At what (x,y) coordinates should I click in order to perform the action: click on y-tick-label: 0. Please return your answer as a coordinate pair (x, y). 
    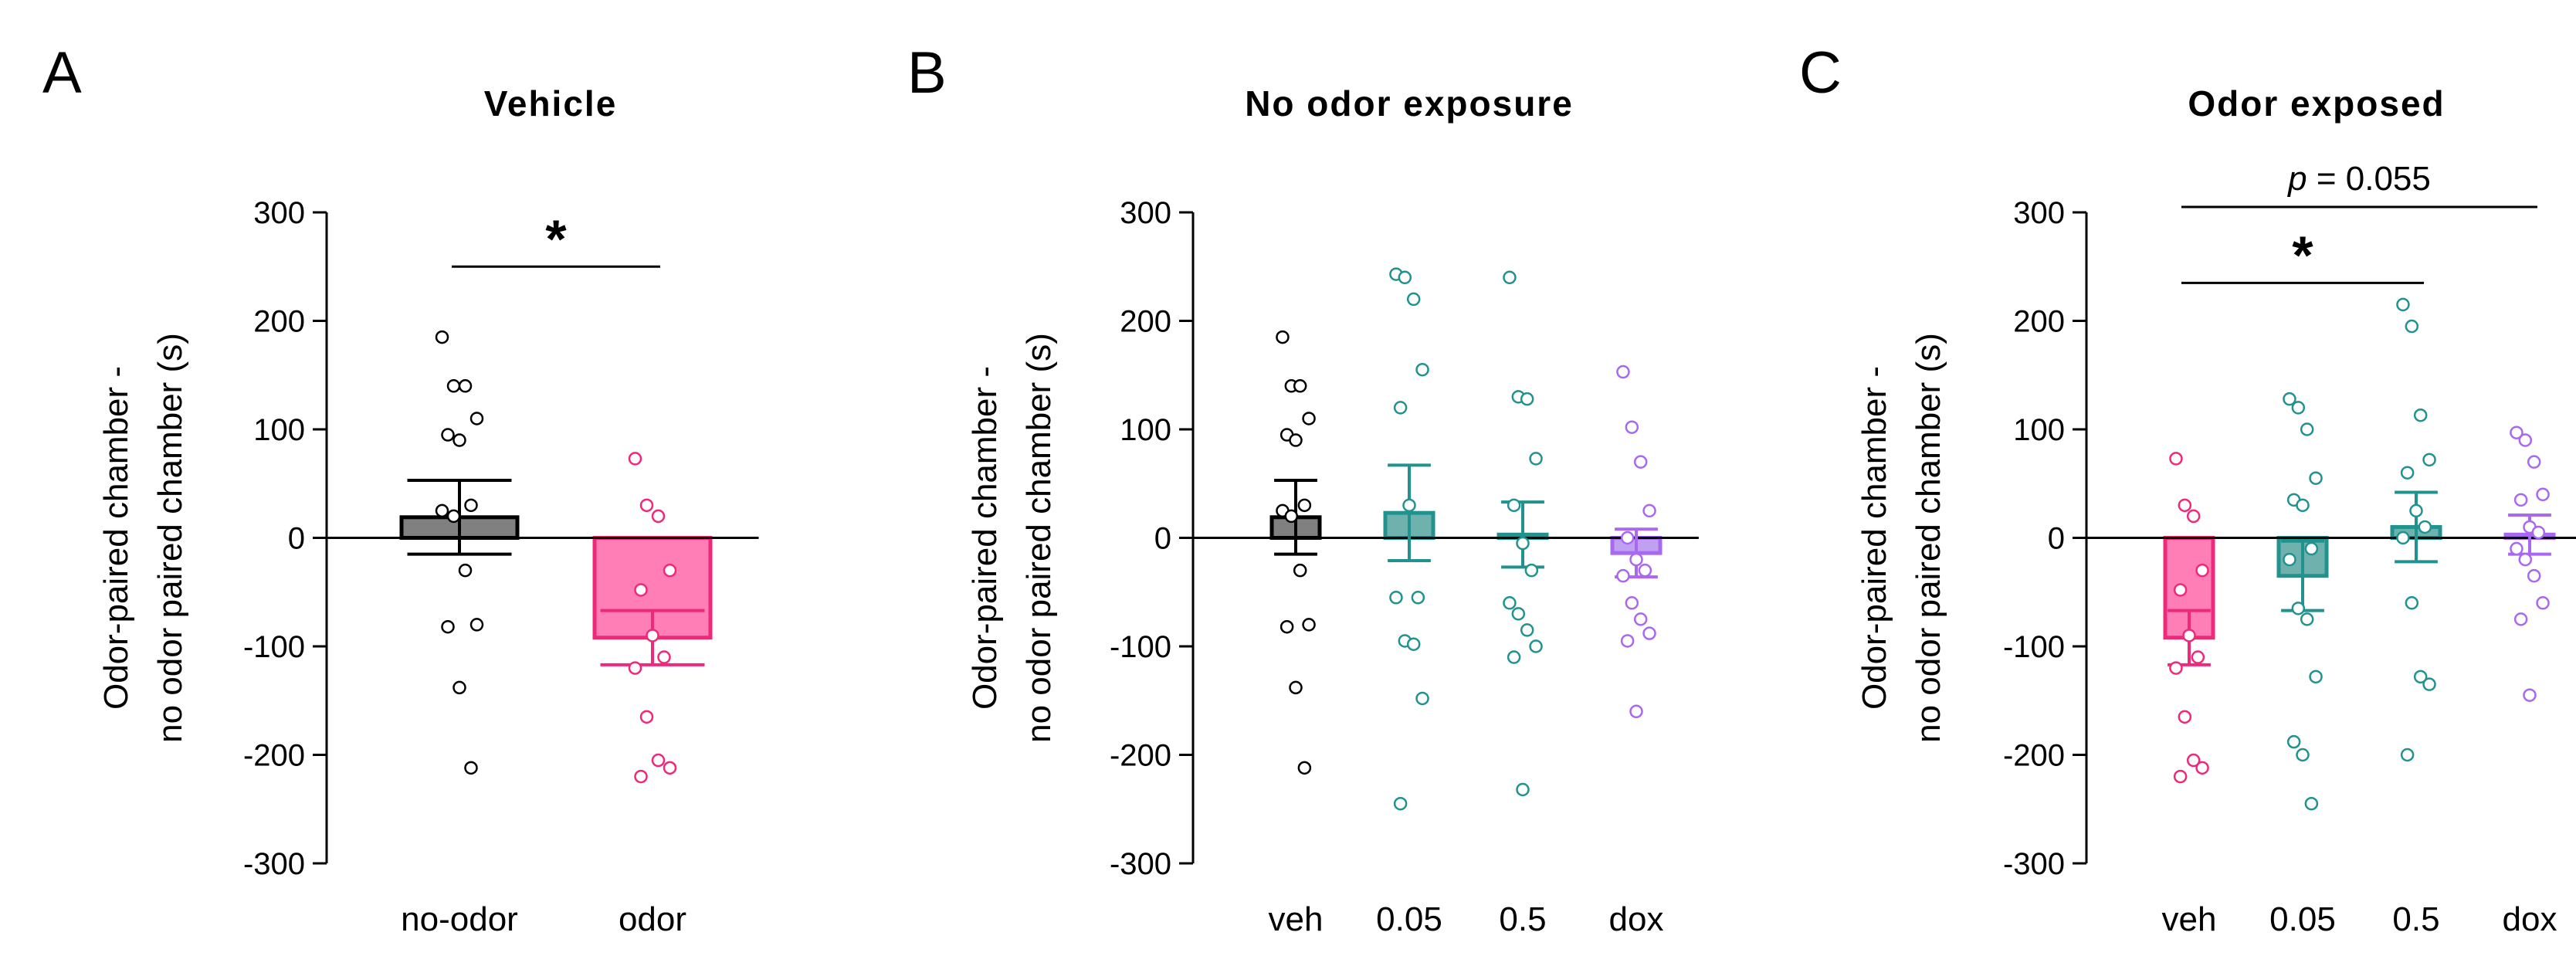
    Looking at the image, I should click on (2056, 539).